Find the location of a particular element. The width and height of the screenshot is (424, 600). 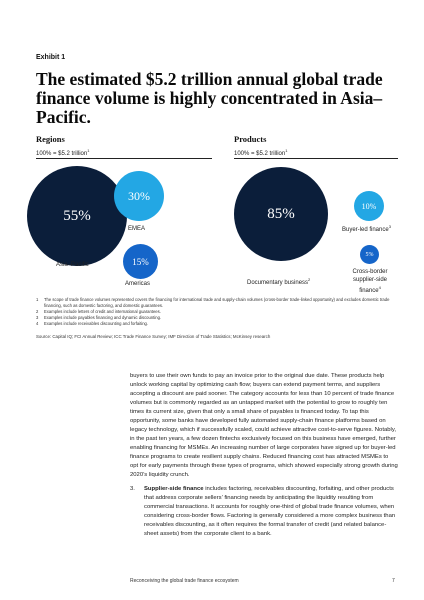

bubble-value: 30% is located at coordinates (139, 195).